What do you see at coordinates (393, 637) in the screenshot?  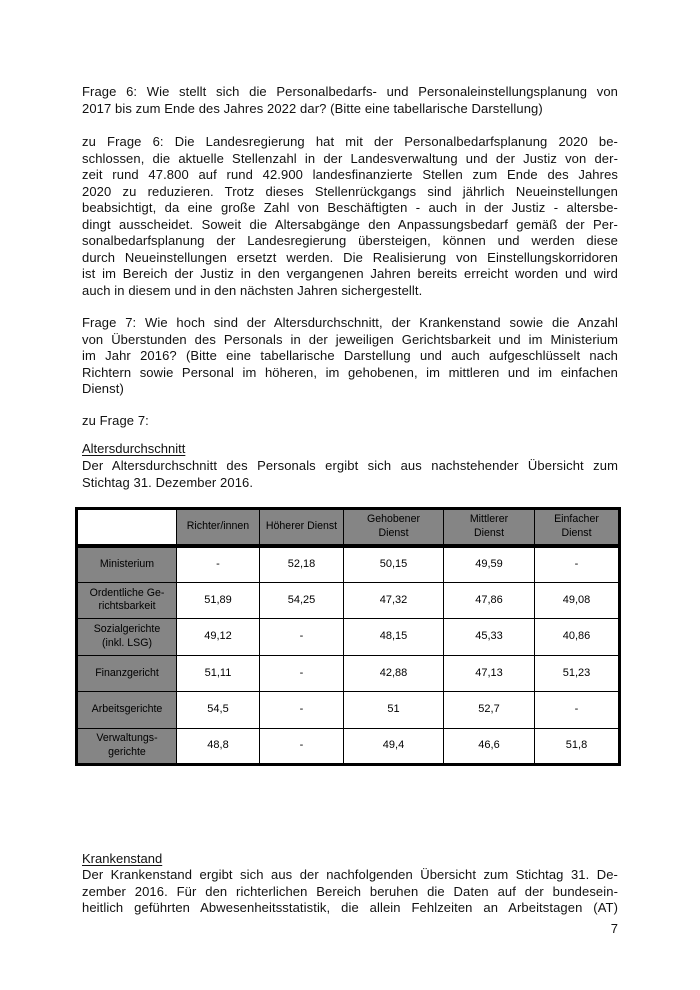 I see `table-cell: 48,15` at bounding box center [393, 637].